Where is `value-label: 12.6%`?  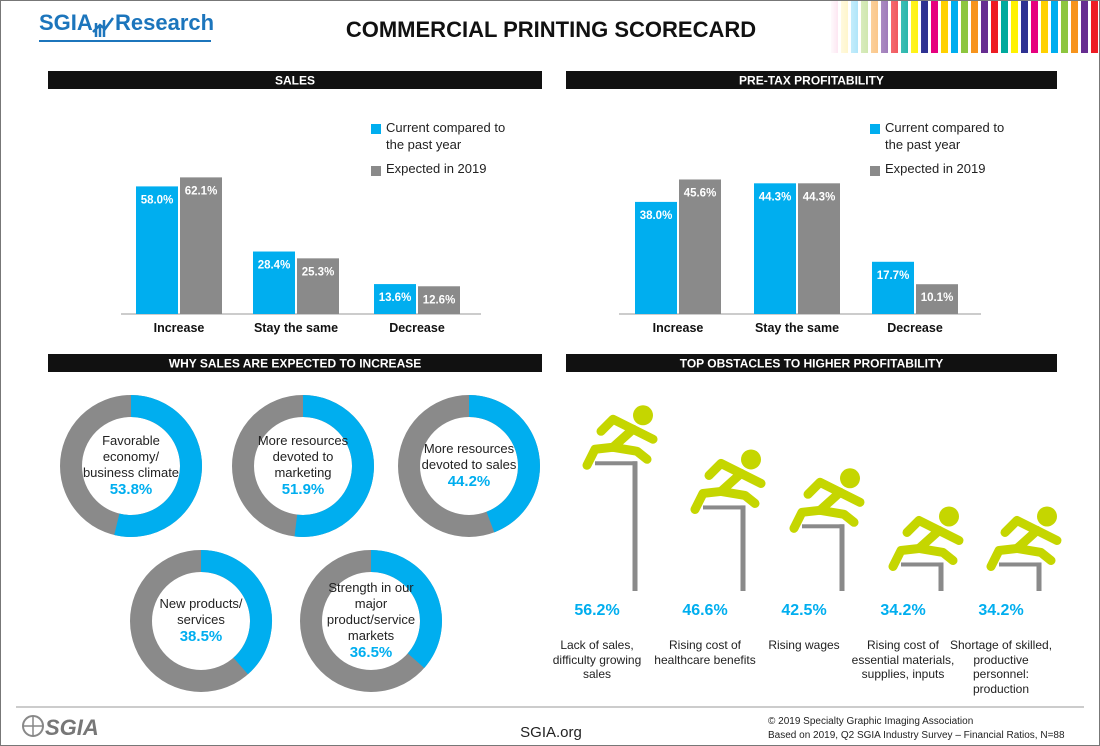 value-label: 12.6% is located at coordinates (439, 300).